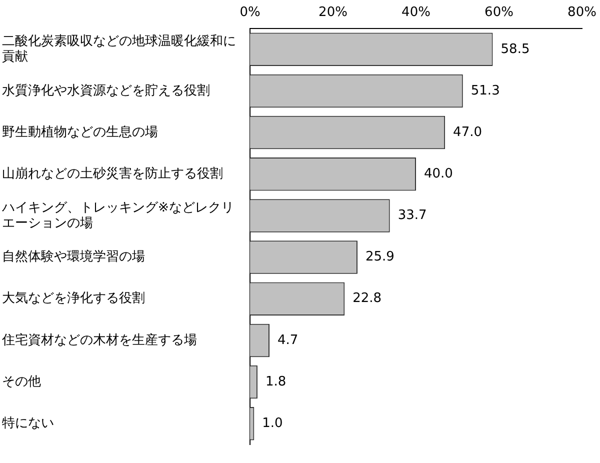 Image resolution: width=600 pixels, height=463 pixels. Describe the element at coordinates (467, 132) in the screenshot. I see `data-label: 47.0` at that location.